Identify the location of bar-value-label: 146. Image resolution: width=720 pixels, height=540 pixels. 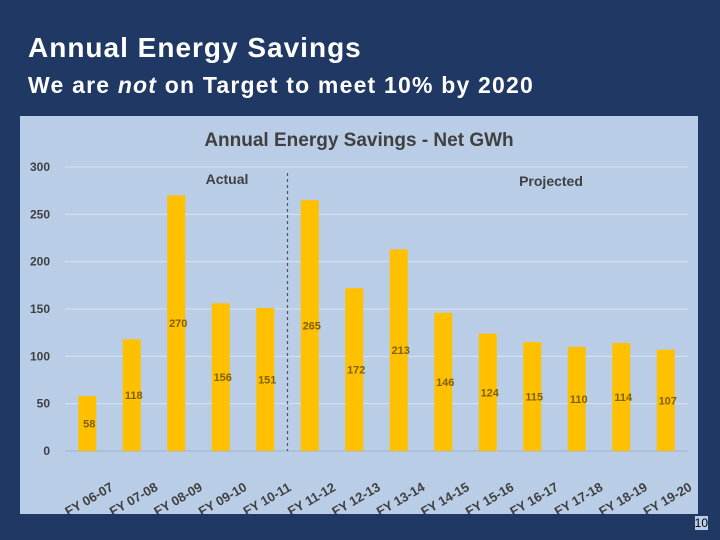
(445, 383).